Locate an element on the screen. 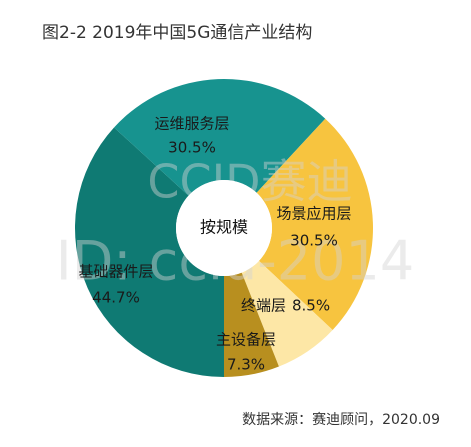  slice-label: 基础器件层 is located at coordinates (115, 272).